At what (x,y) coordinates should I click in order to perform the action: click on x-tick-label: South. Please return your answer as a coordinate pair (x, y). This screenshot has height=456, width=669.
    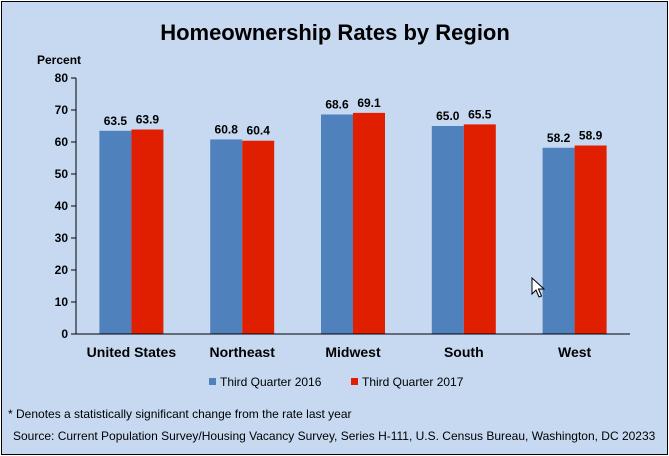
    Looking at the image, I should click on (464, 352).